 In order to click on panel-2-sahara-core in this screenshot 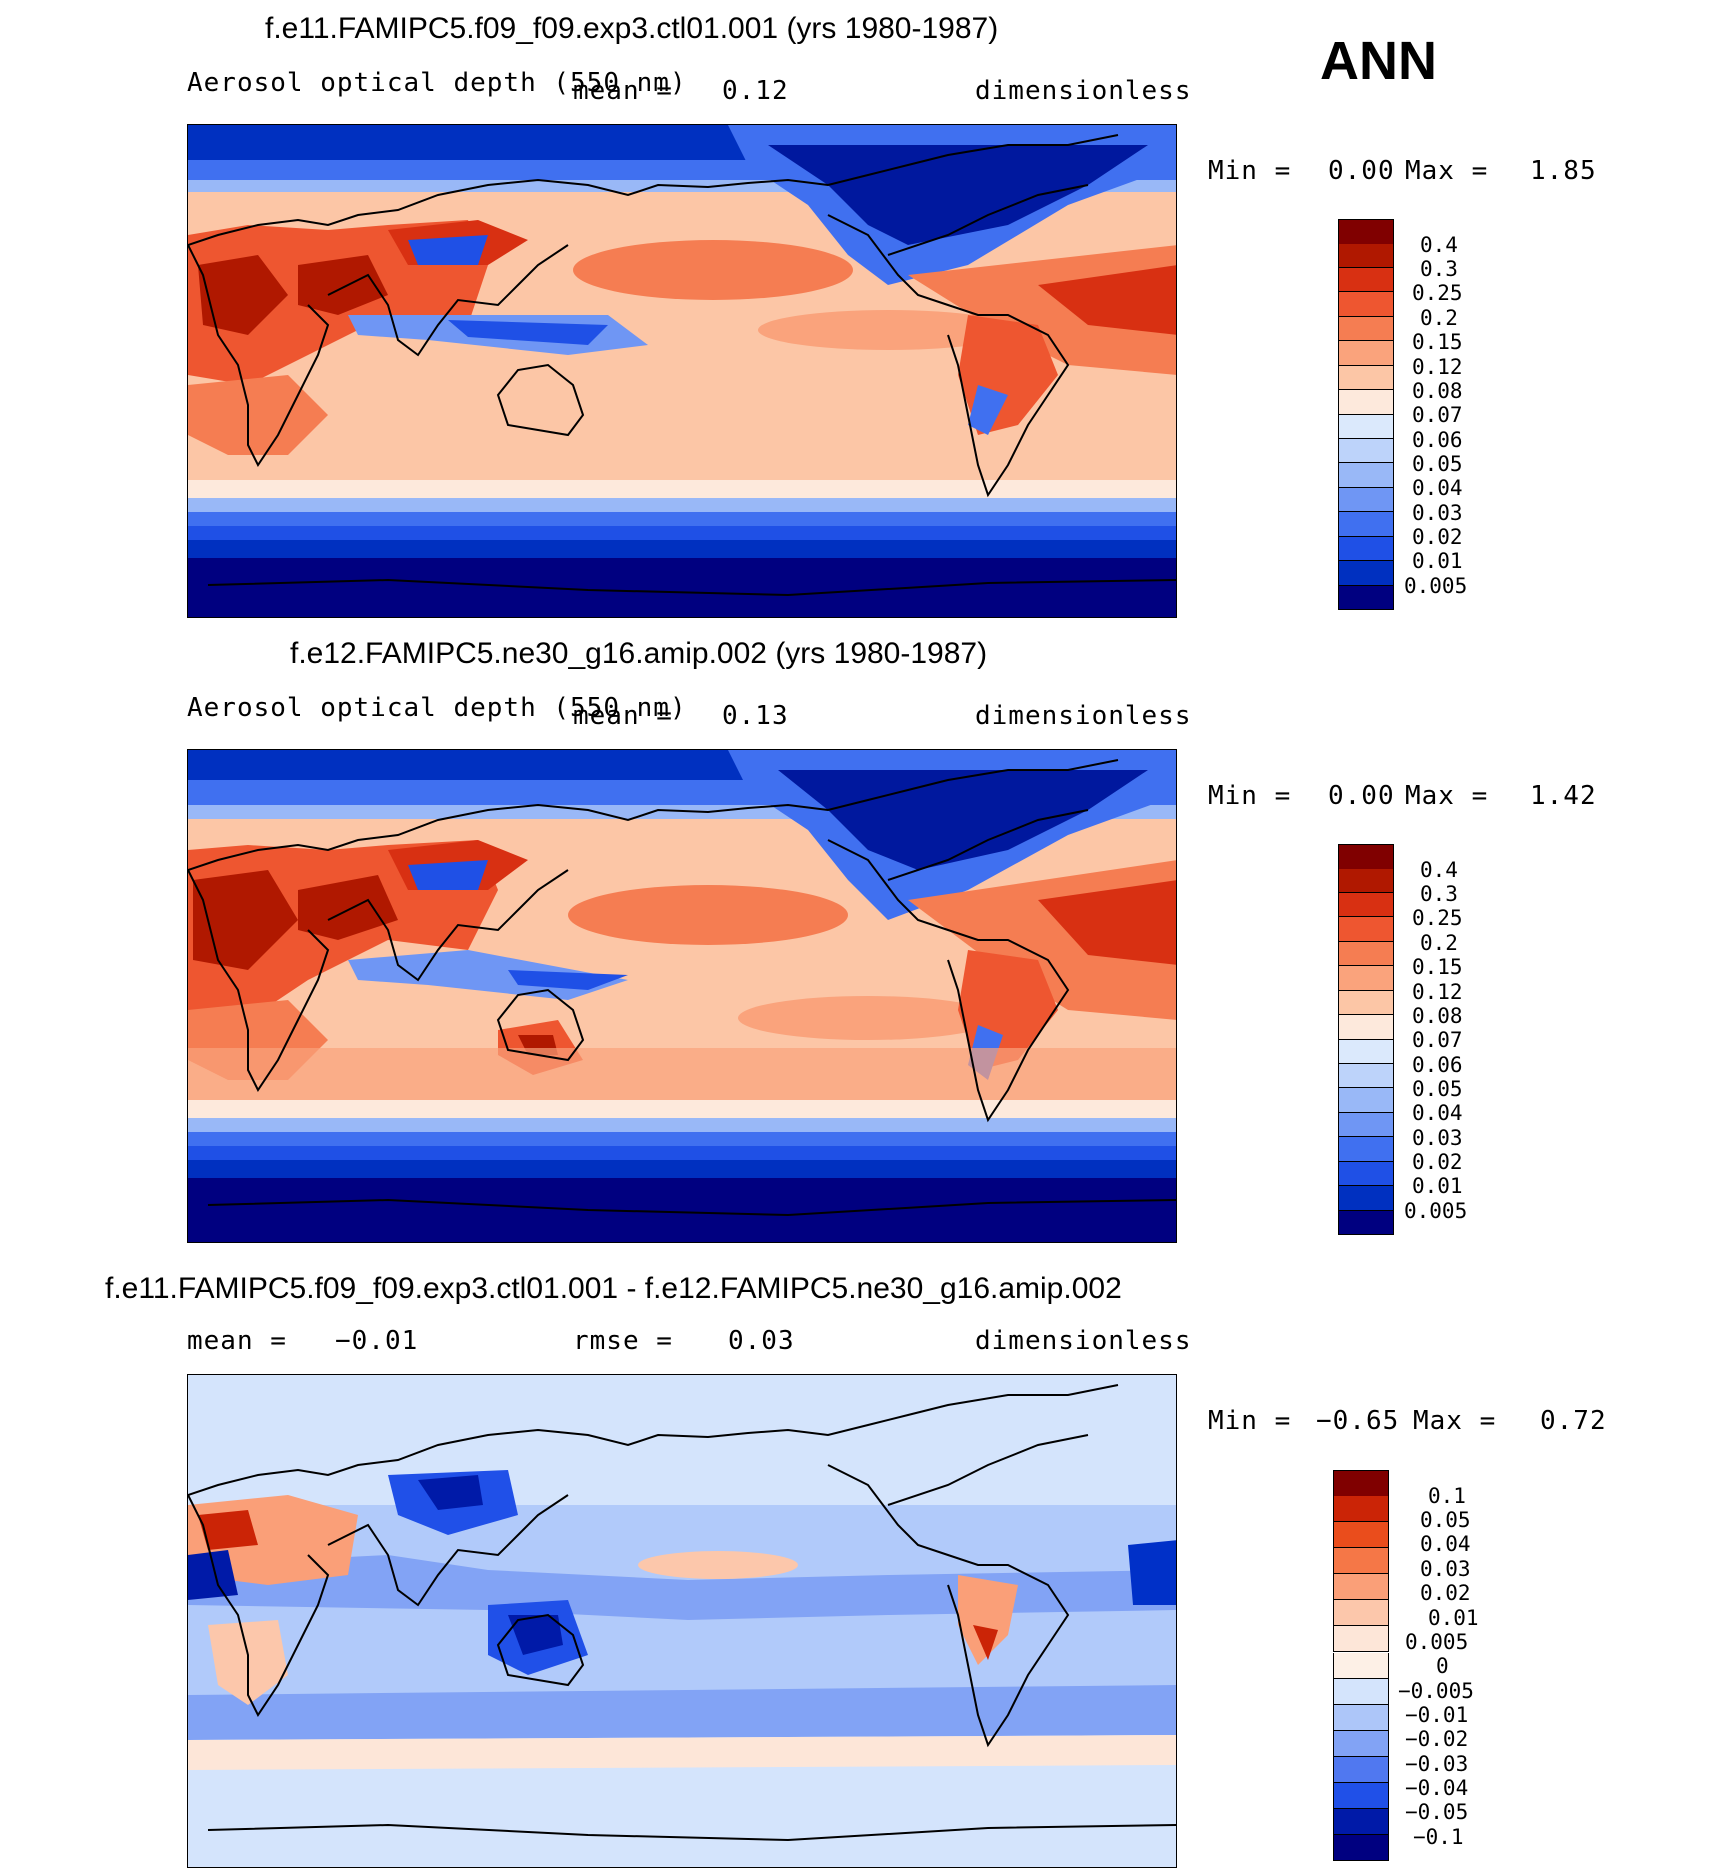, I will do `click(245, 920)`.